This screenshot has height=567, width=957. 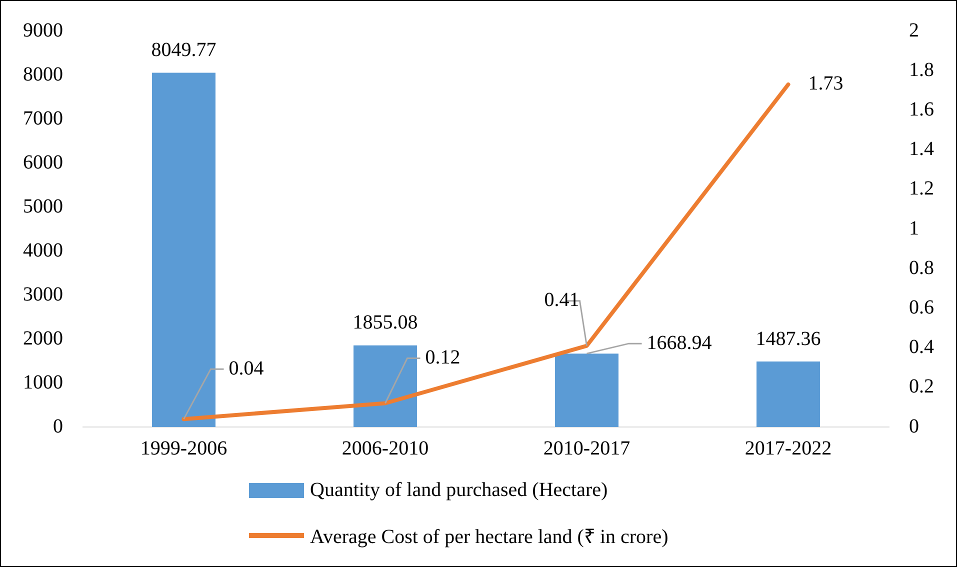 I want to click on legend-label: Average Cost of per hectare land (₹ in crore), so click(x=489, y=537).